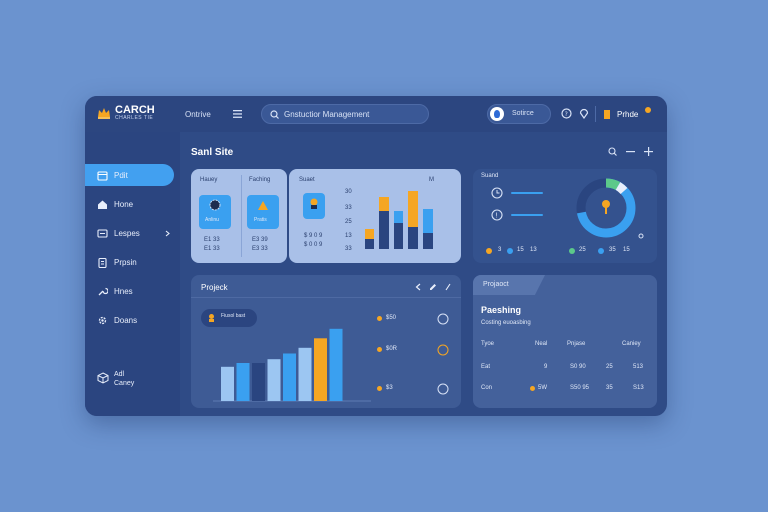 The image size is (768, 512). What do you see at coordinates (130, 381) in the screenshot?
I see `sidebar-footer: Adl Caney` at bounding box center [130, 381].